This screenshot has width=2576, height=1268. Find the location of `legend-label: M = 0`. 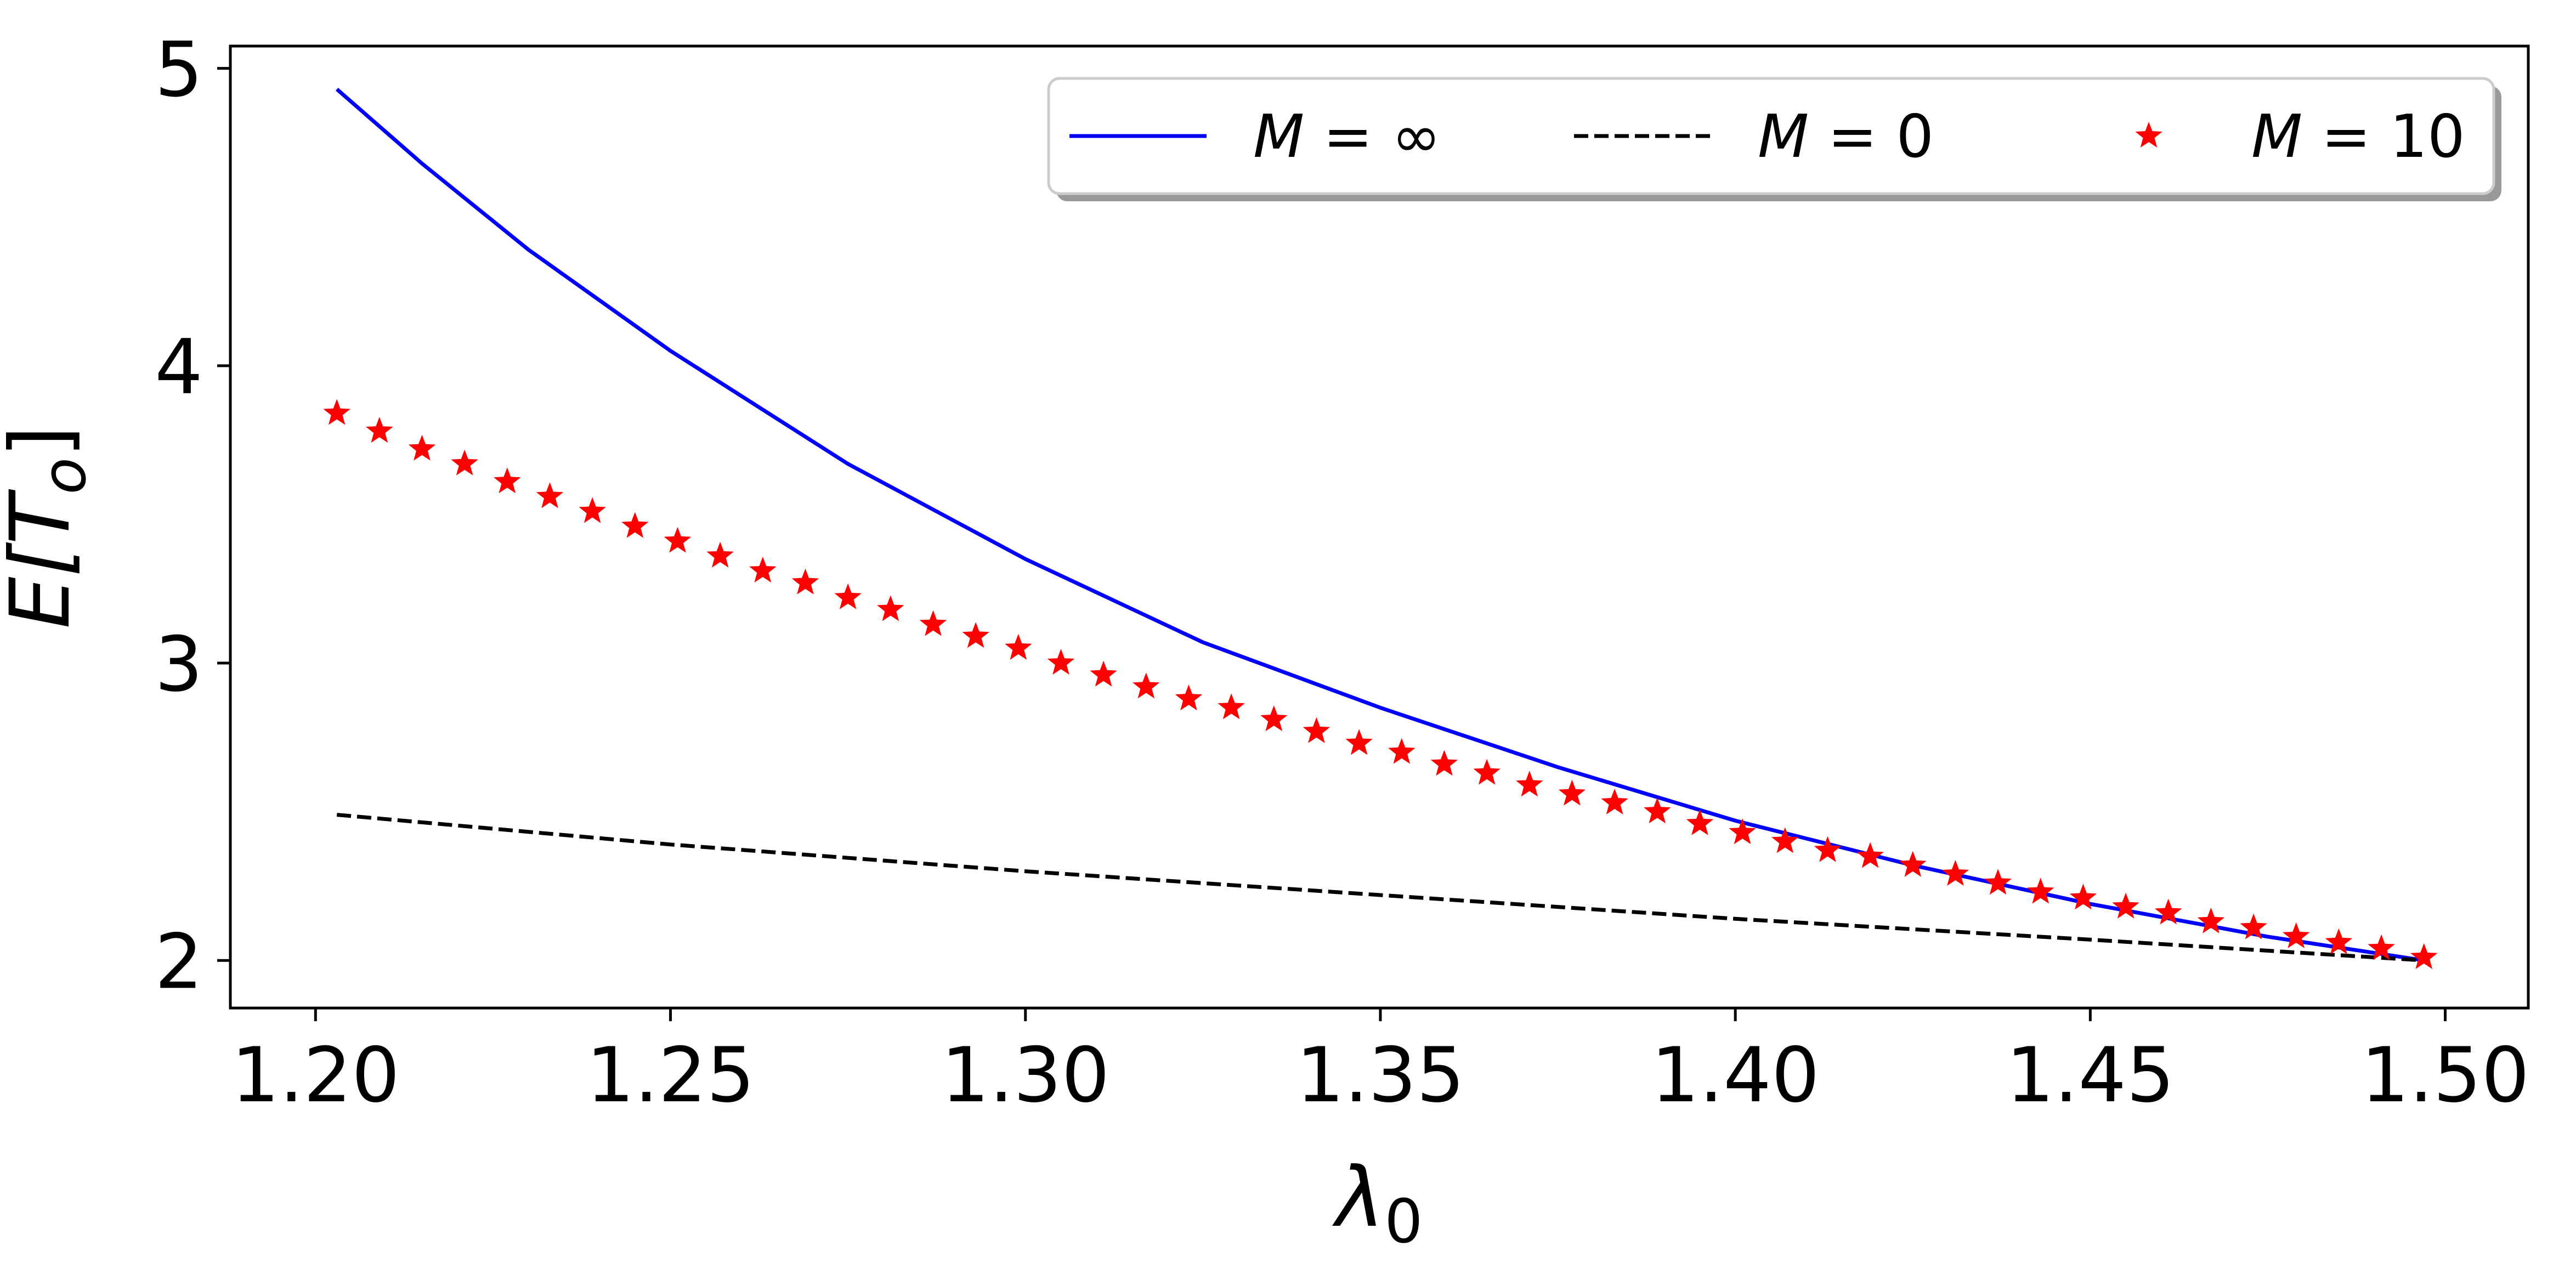

legend-label: M = 0 is located at coordinates (1846, 137).